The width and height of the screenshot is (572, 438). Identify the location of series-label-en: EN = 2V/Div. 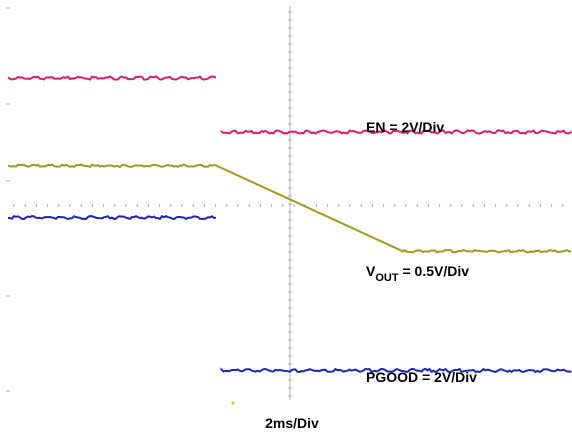
(405, 127).